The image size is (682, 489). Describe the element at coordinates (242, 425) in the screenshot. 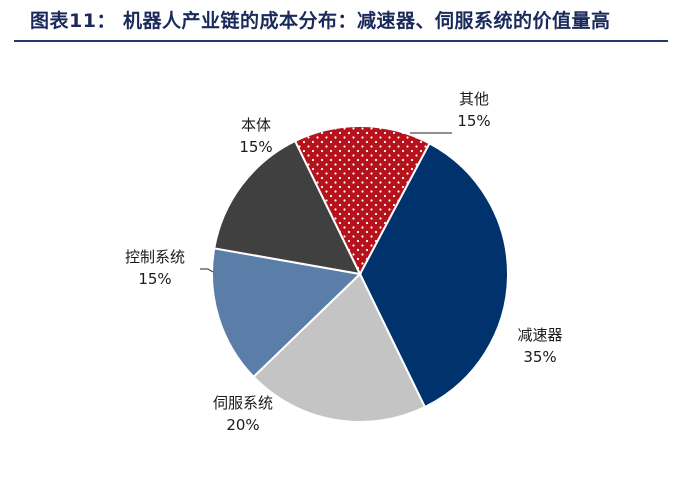

I see `slice-value-label: 20%` at that location.